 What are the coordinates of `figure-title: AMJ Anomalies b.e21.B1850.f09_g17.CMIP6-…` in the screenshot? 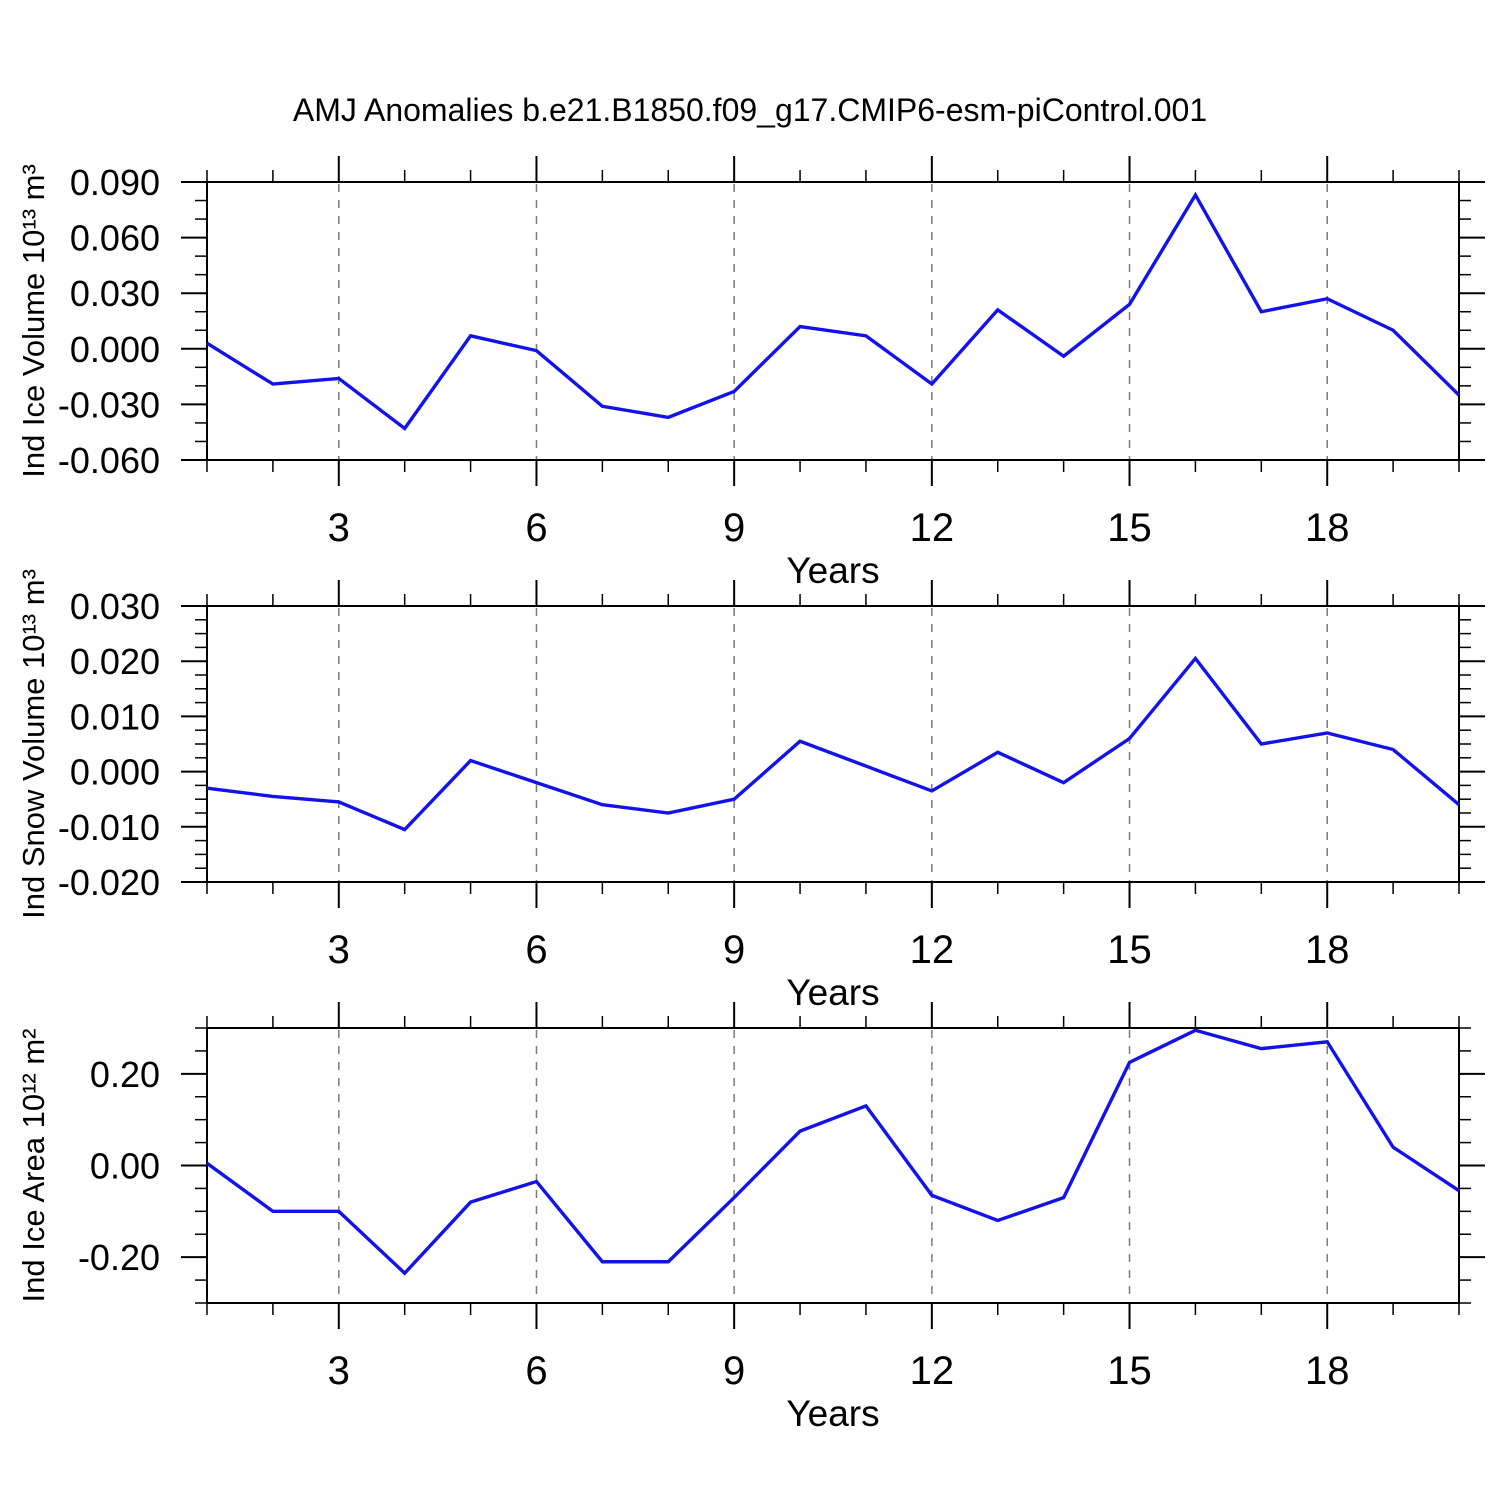 It's located at (750, 110).